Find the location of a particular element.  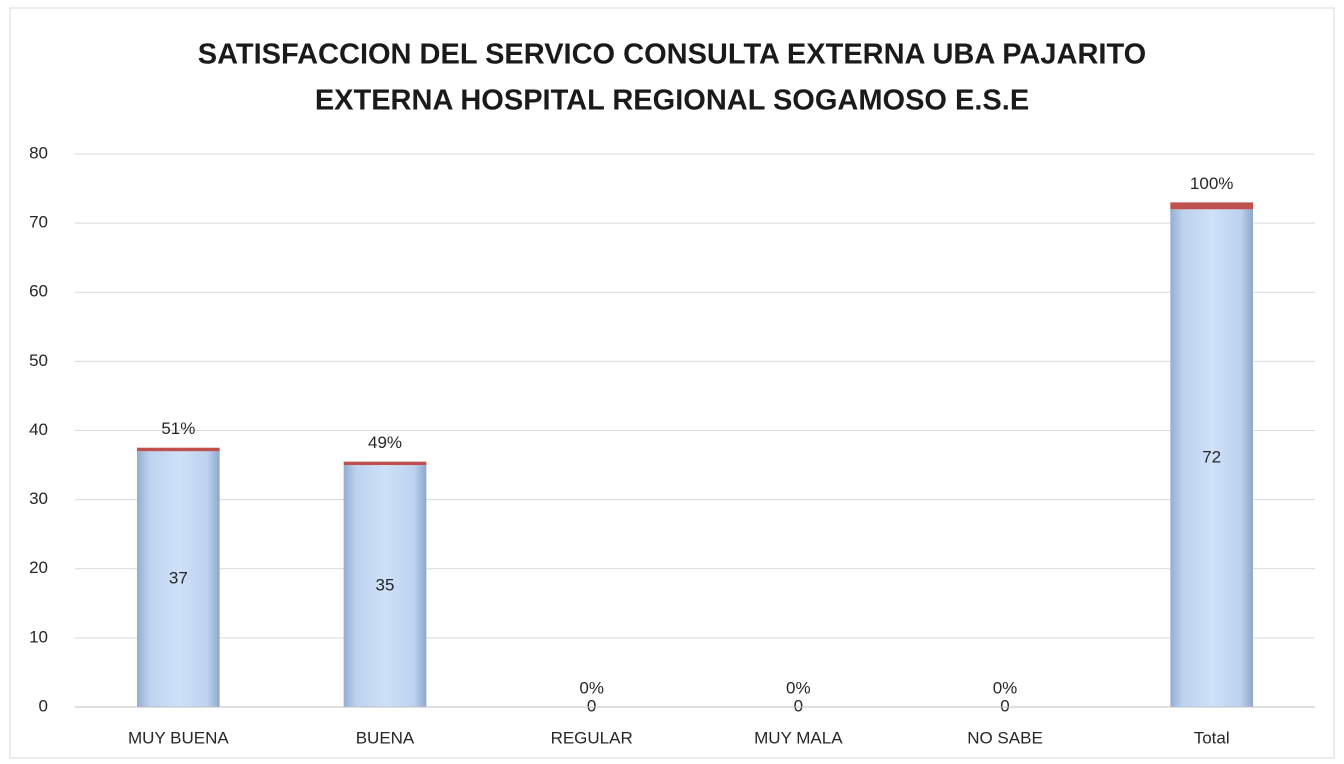

y-tick-label: 40 is located at coordinates (38, 429).